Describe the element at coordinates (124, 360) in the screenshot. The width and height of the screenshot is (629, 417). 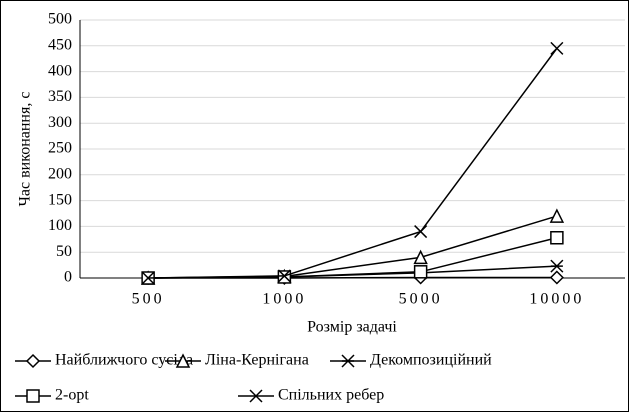
I see `legend-label: Найближчого сусіда` at that location.